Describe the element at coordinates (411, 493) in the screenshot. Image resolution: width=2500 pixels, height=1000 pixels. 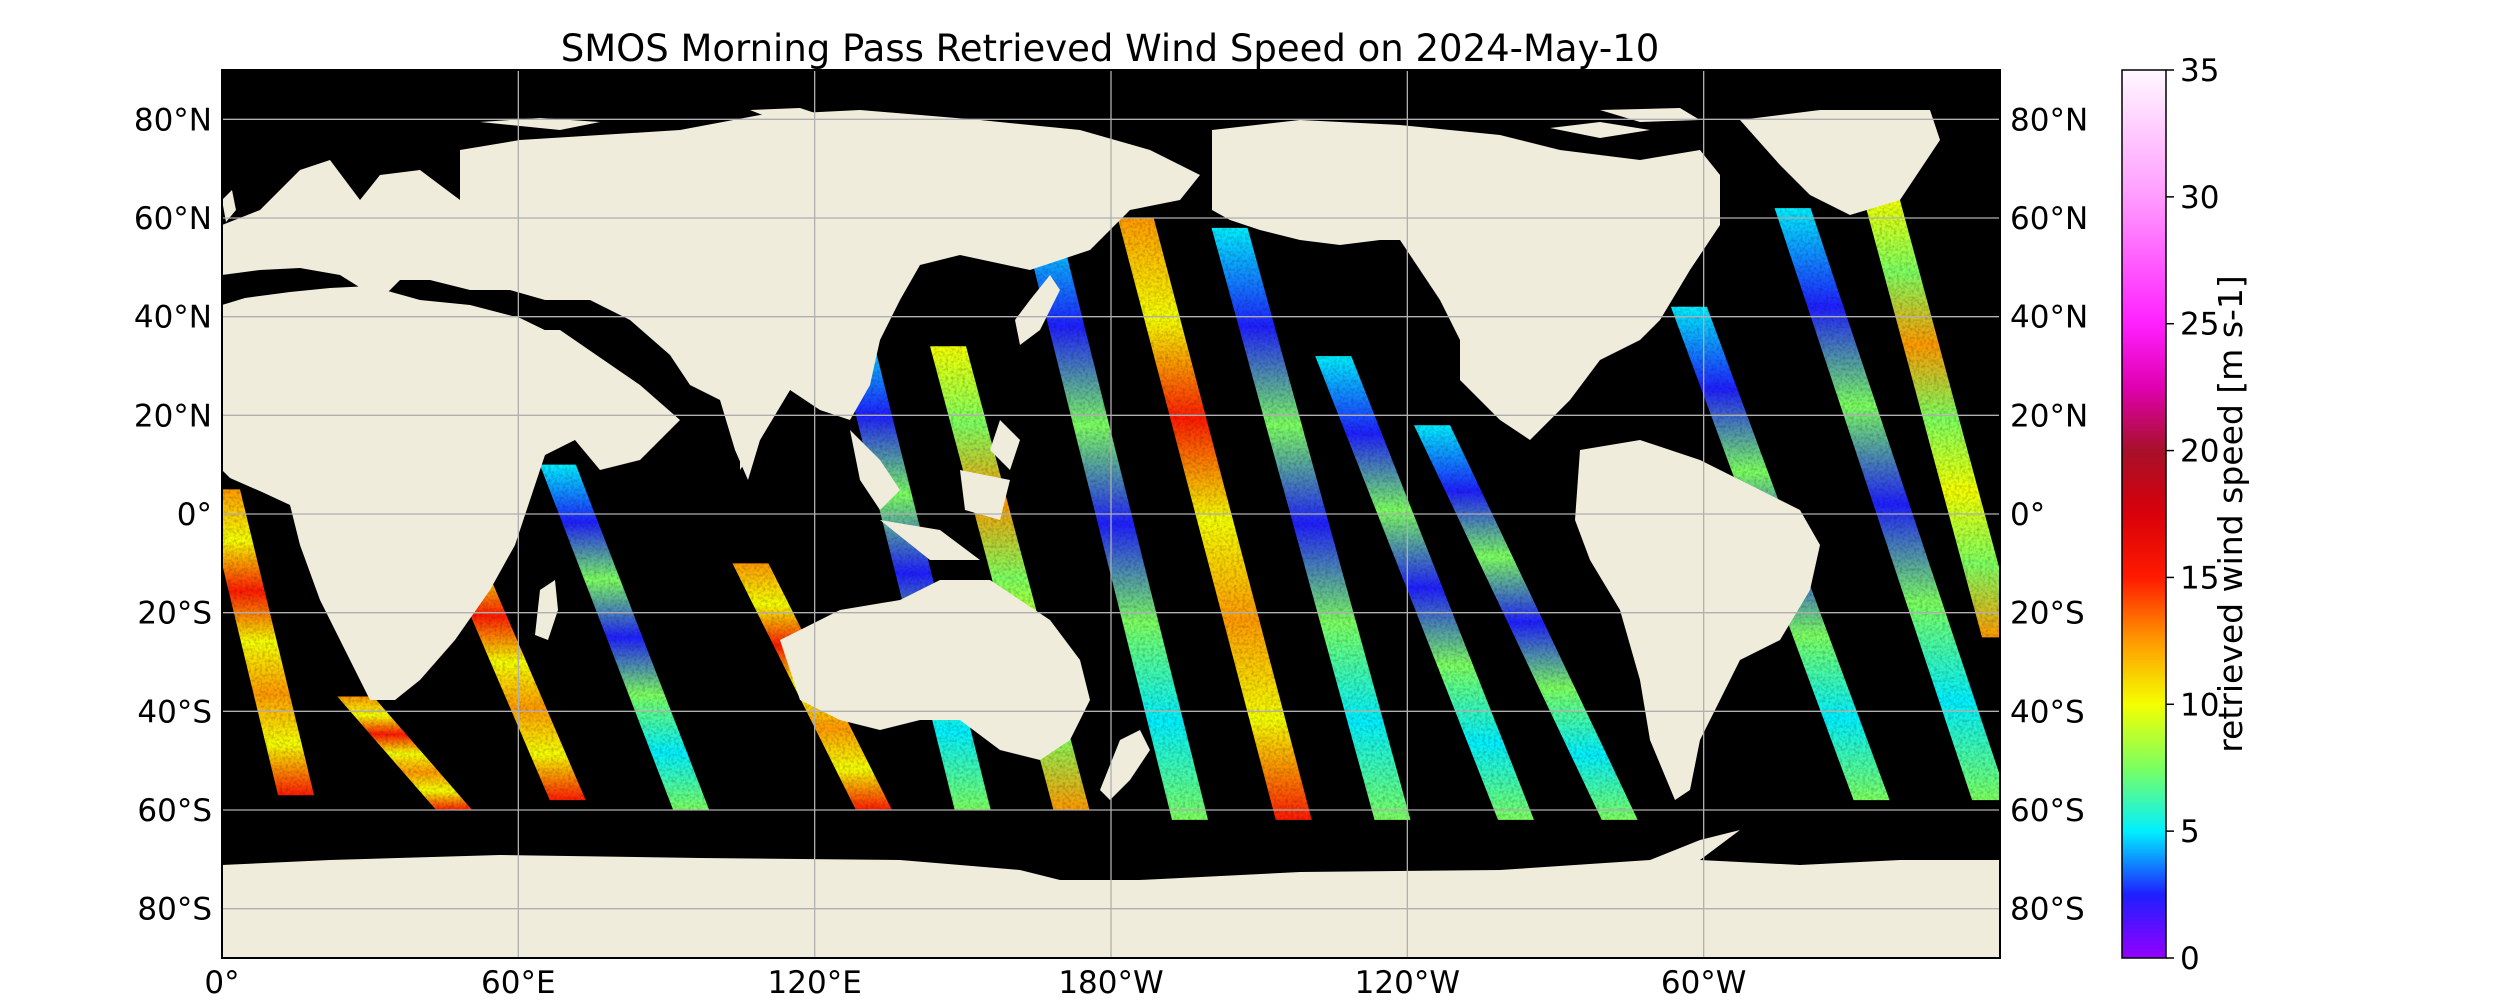
I see `africa-landmass` at that location.